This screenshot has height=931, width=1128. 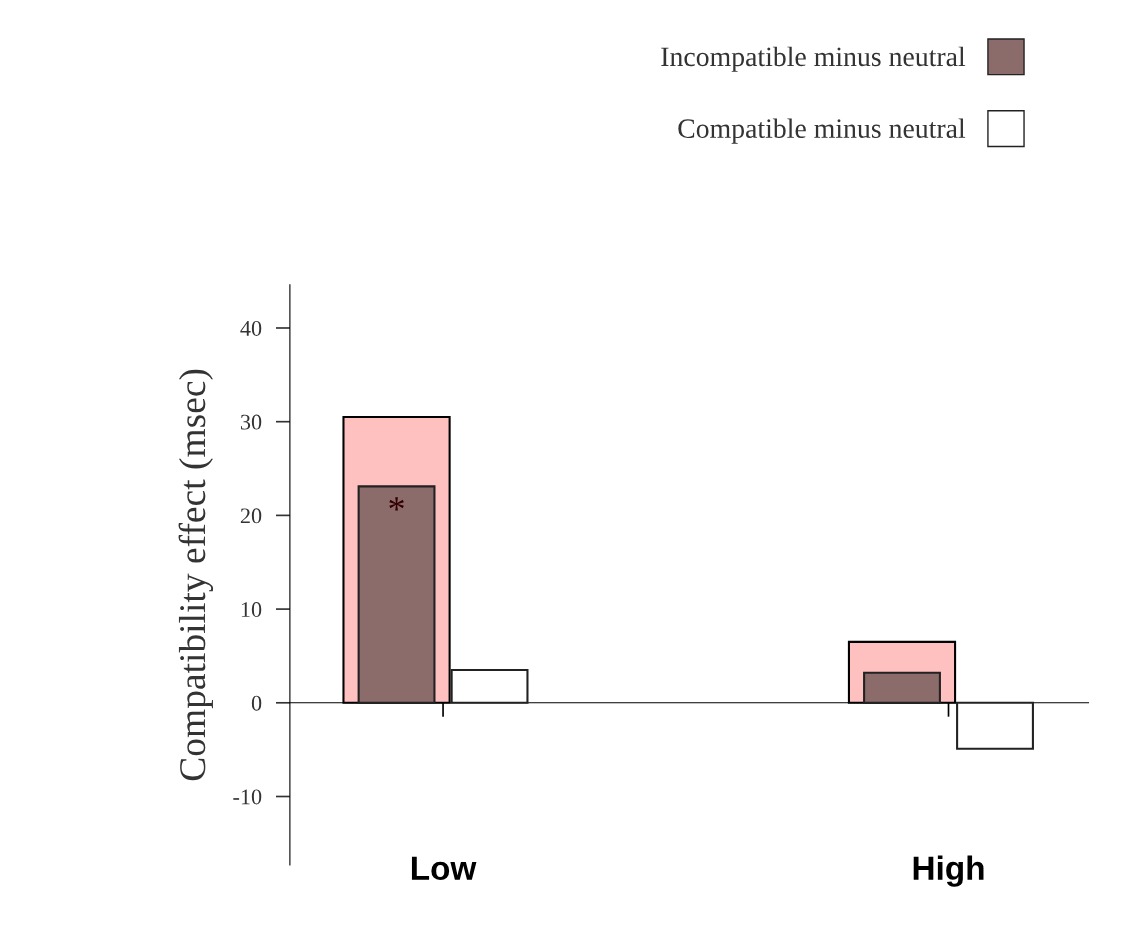 I want to click on legend-label: Incompatible minus neutral, so click(x=813, y=59).